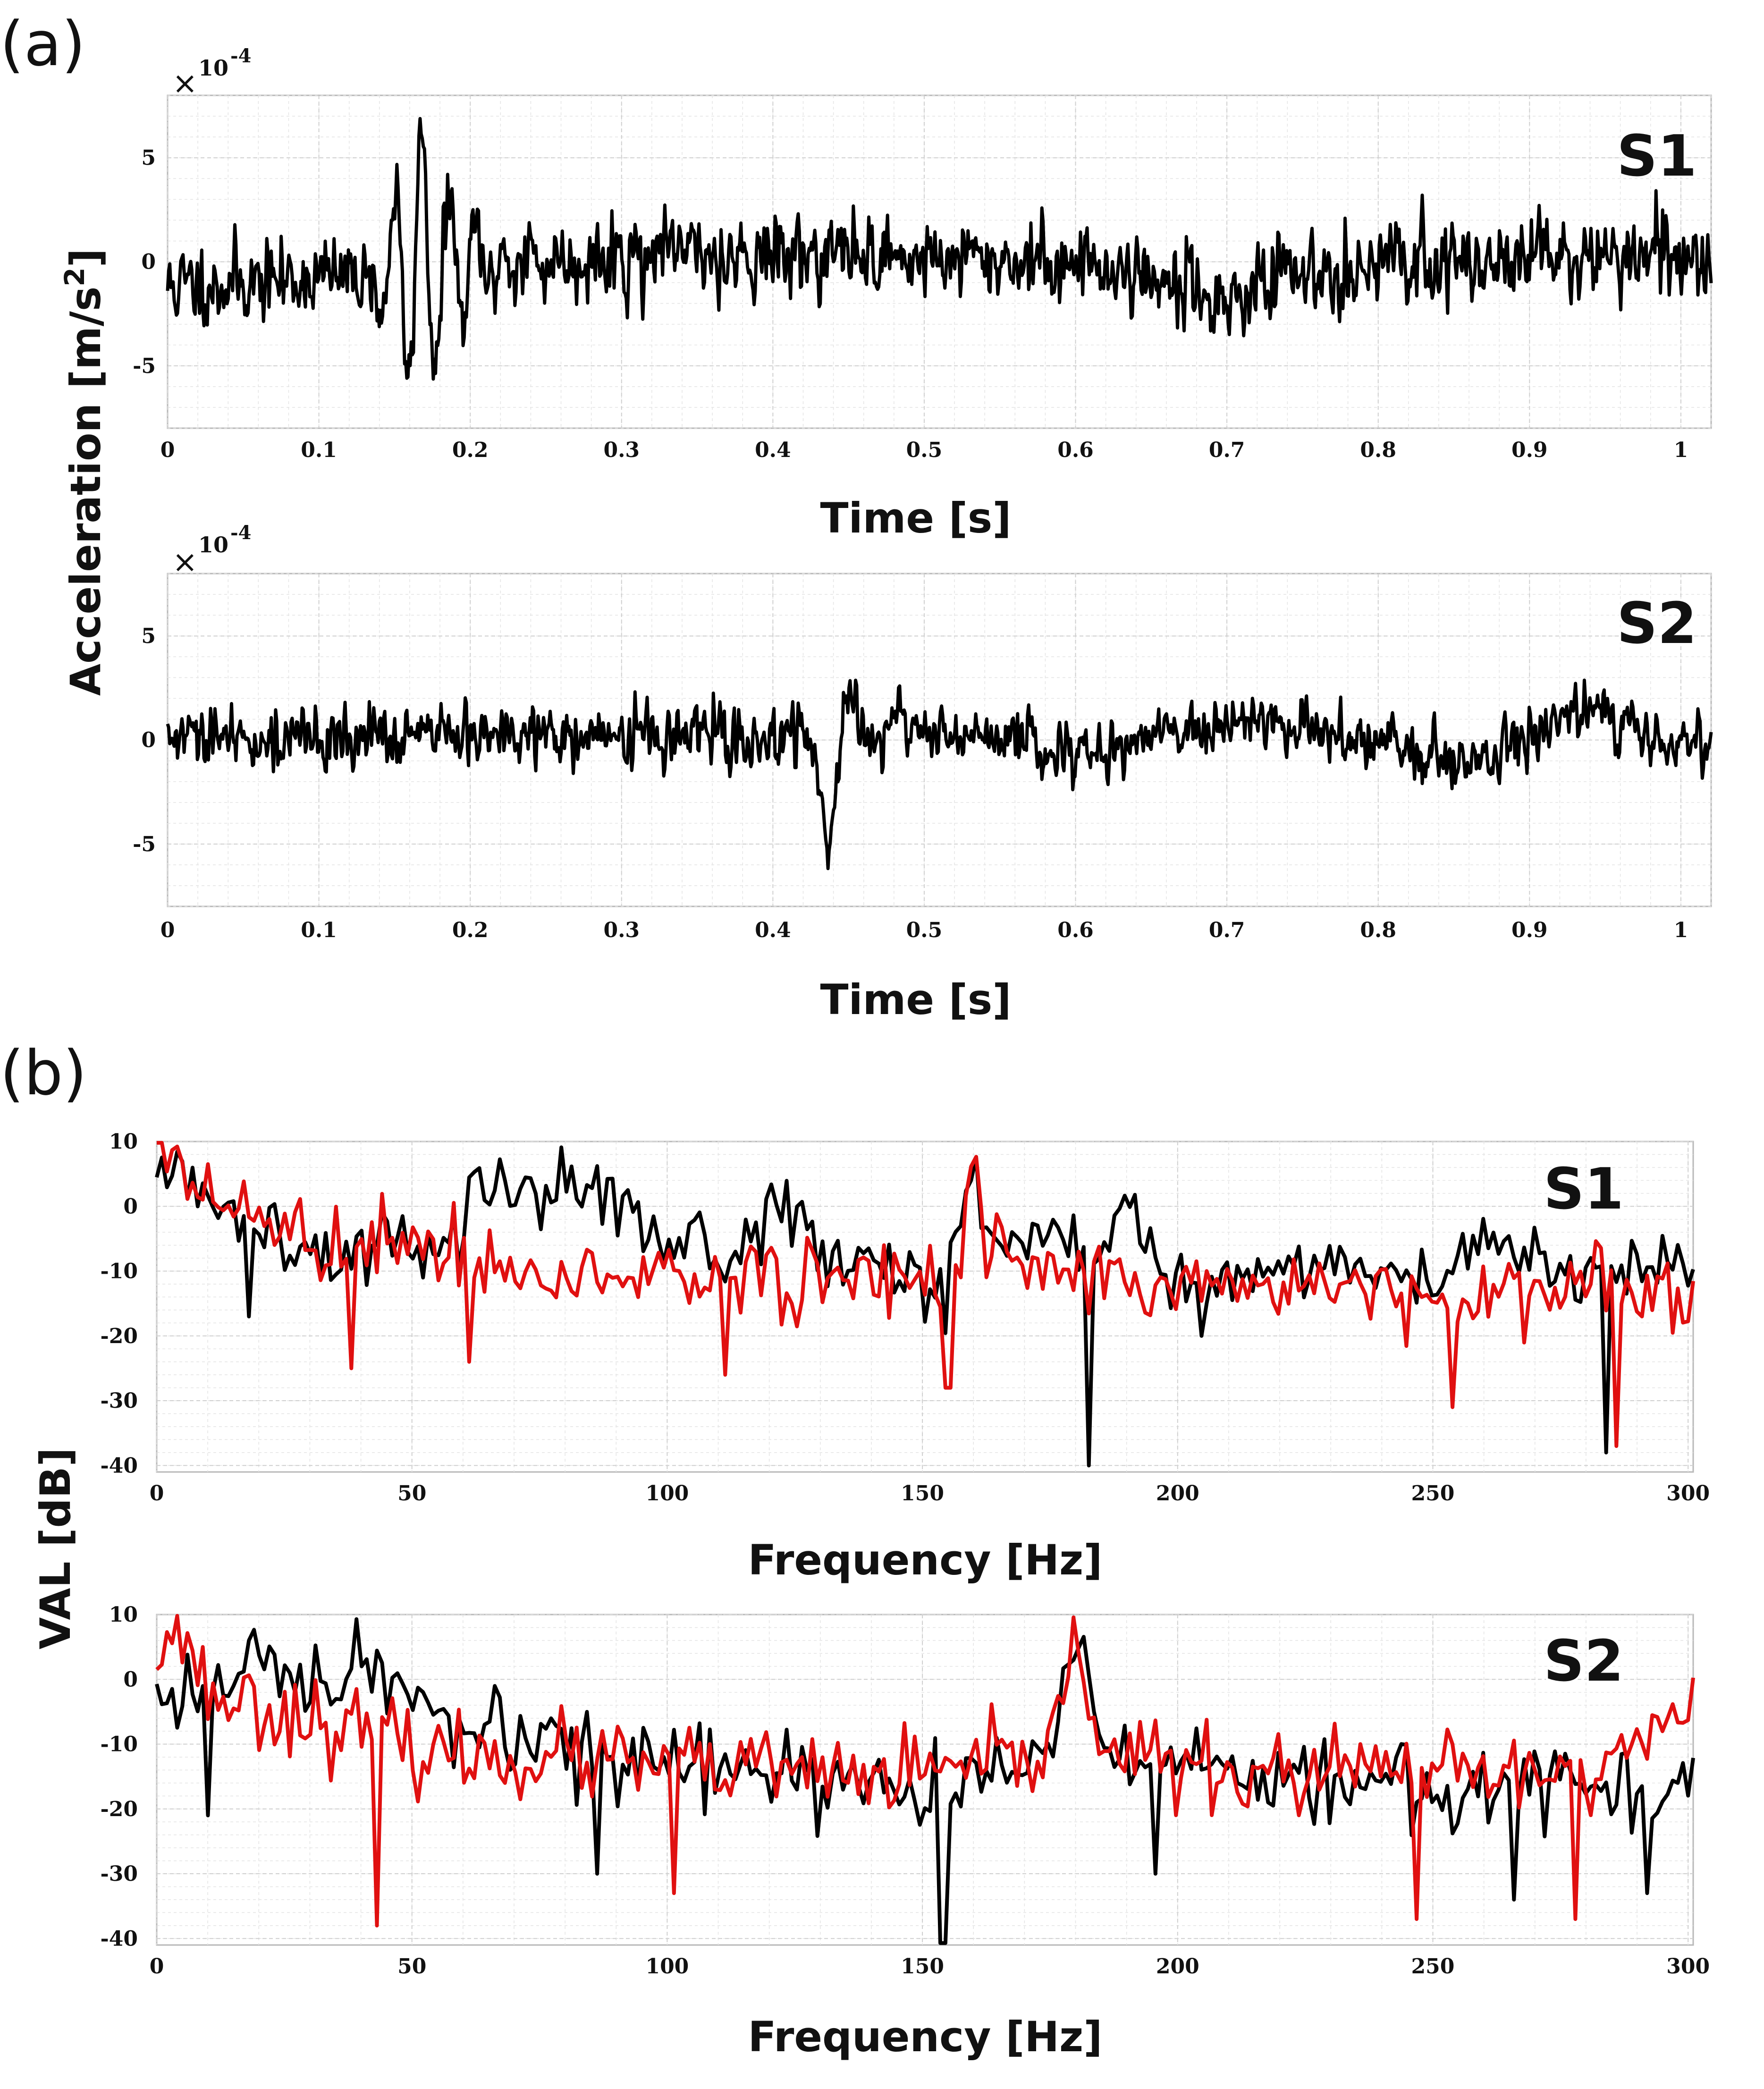 This screenshot has width=1764, height=2089. Describe the element at coordinates (44, 1073) in the screenshot. I see `panel-b-label: (b)` at that location.